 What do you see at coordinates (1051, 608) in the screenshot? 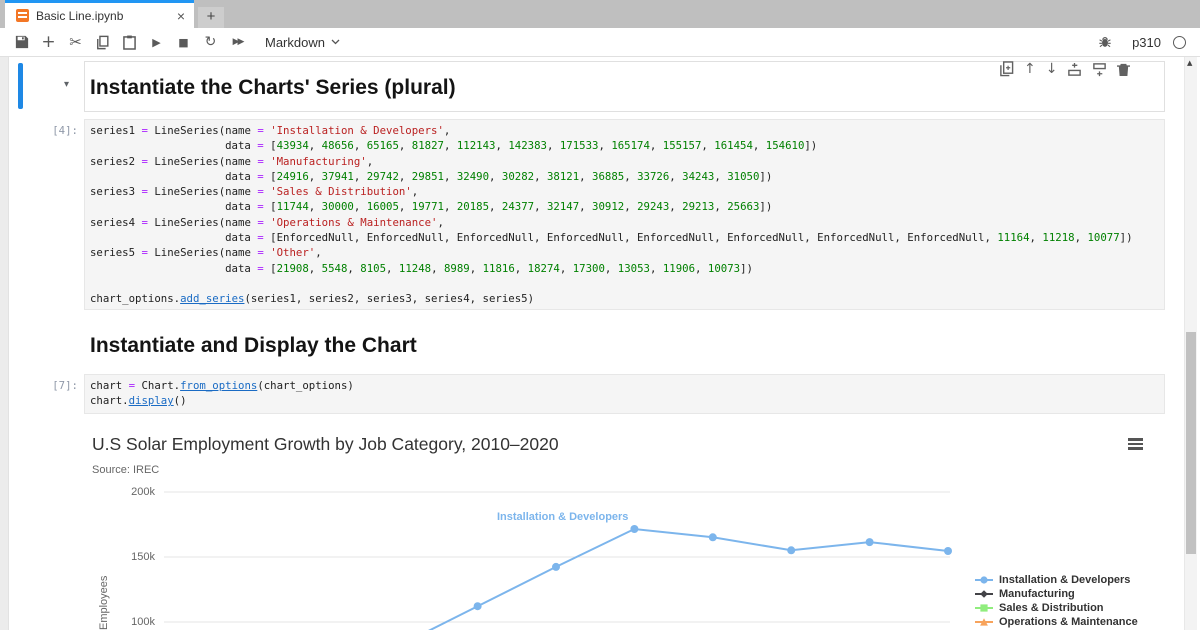
I see `legend-item-label: Sales & Distribution` at bounding box center [1051, 608].